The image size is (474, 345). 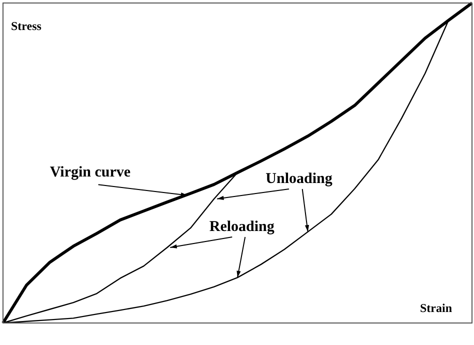 What do you see at coordinates (90, 172) in the screenshot?
I see `text: Virgin curve` at bounding box center [90, 172].